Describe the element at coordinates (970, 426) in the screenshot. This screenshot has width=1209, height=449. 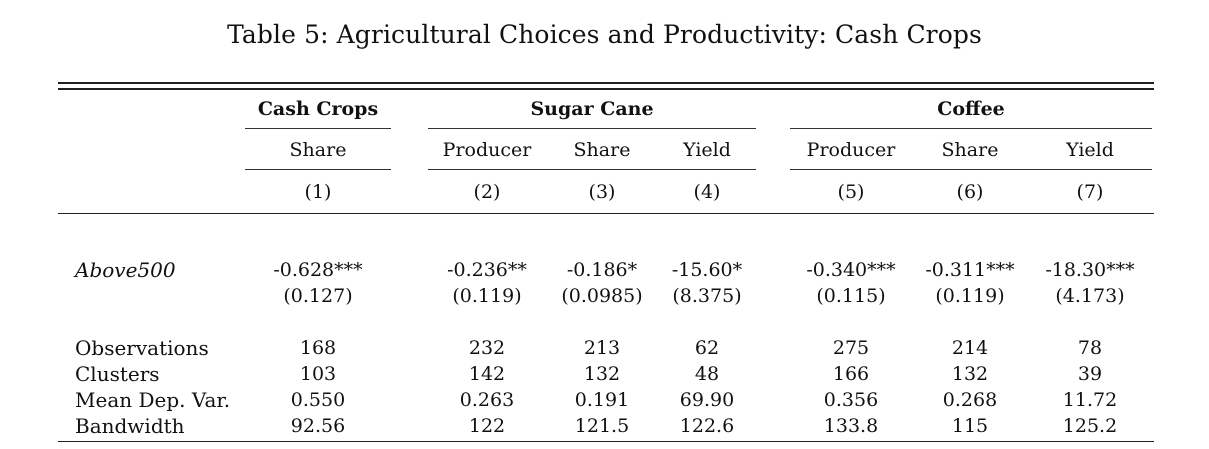
I see `bw-col-6: 115` at that location.